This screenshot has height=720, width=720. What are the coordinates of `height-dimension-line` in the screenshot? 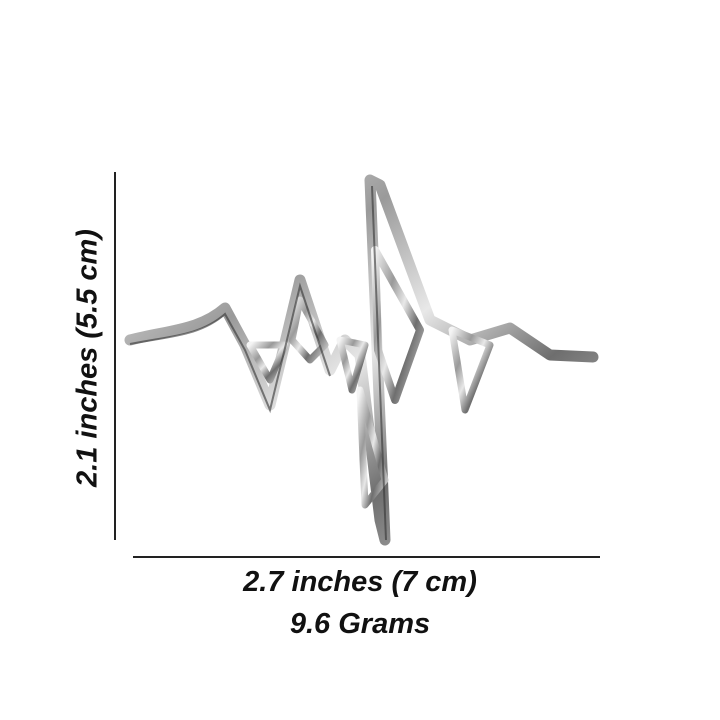 It's located at (115, 356).